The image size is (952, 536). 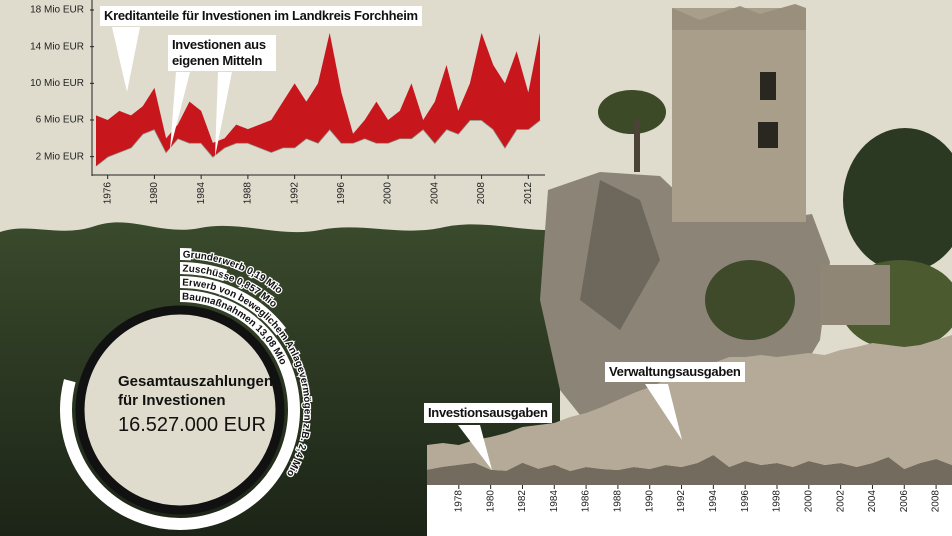 I want to click on y-tick-label: 2 Mio EUR, so click(x=60, y=156).